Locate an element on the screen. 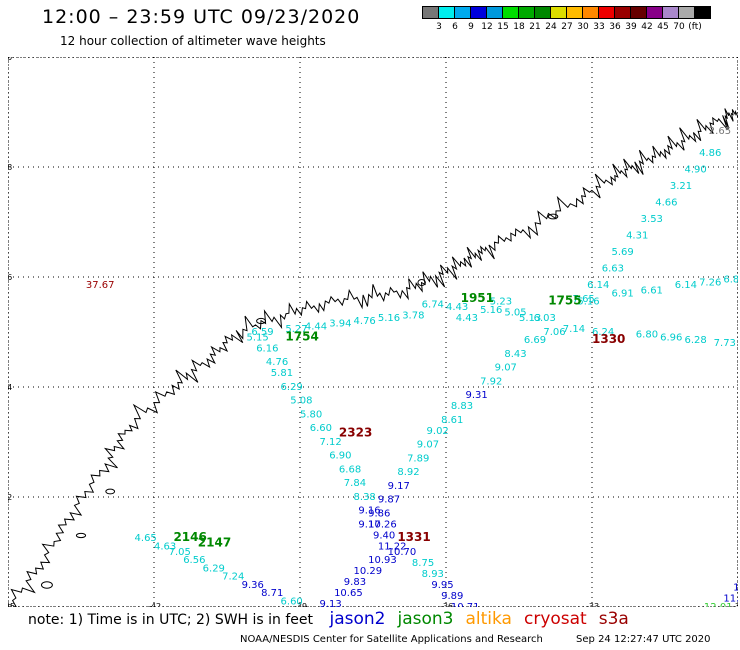  color-scale-tick: 27 is located at coordinates (567, 27).